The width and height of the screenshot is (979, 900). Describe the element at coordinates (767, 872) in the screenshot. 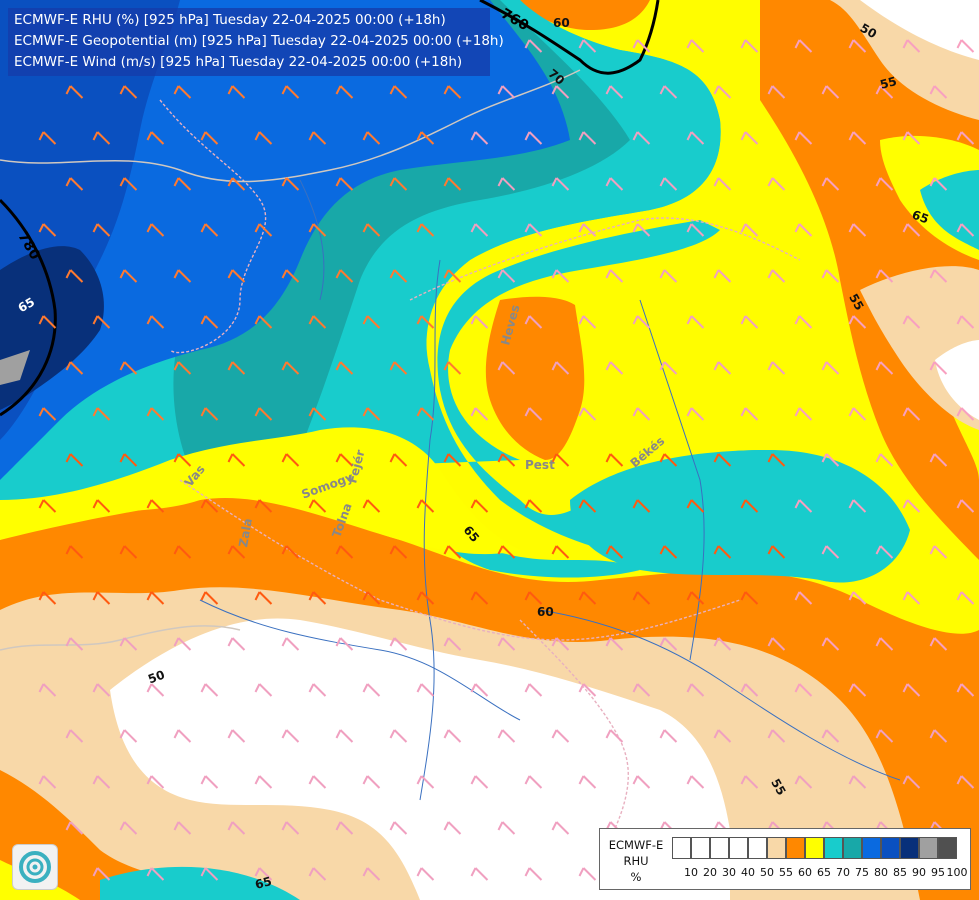

I see `legend-tick-label: 50` at that location.